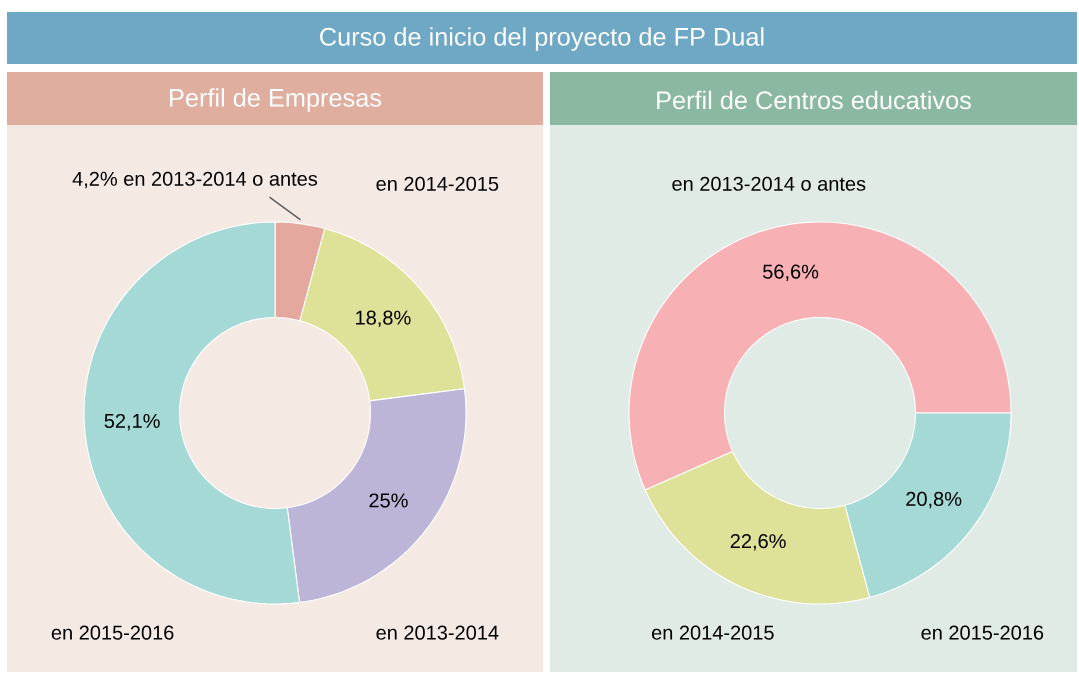 The image size is (1079, 673). Describe the element at coordinates (383, 319) in the screenshot. I see `data-label: 18,8%` at that location.